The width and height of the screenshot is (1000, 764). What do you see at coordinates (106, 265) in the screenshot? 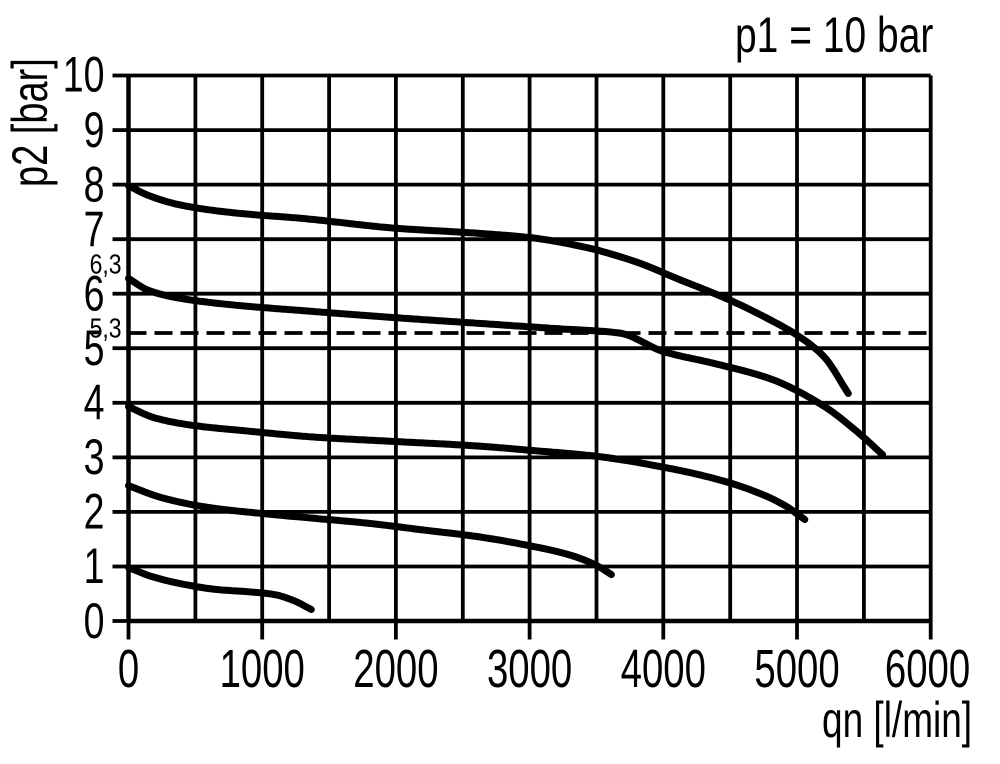
I see `svg-text: 6,3` at bounding box center [106, 265].